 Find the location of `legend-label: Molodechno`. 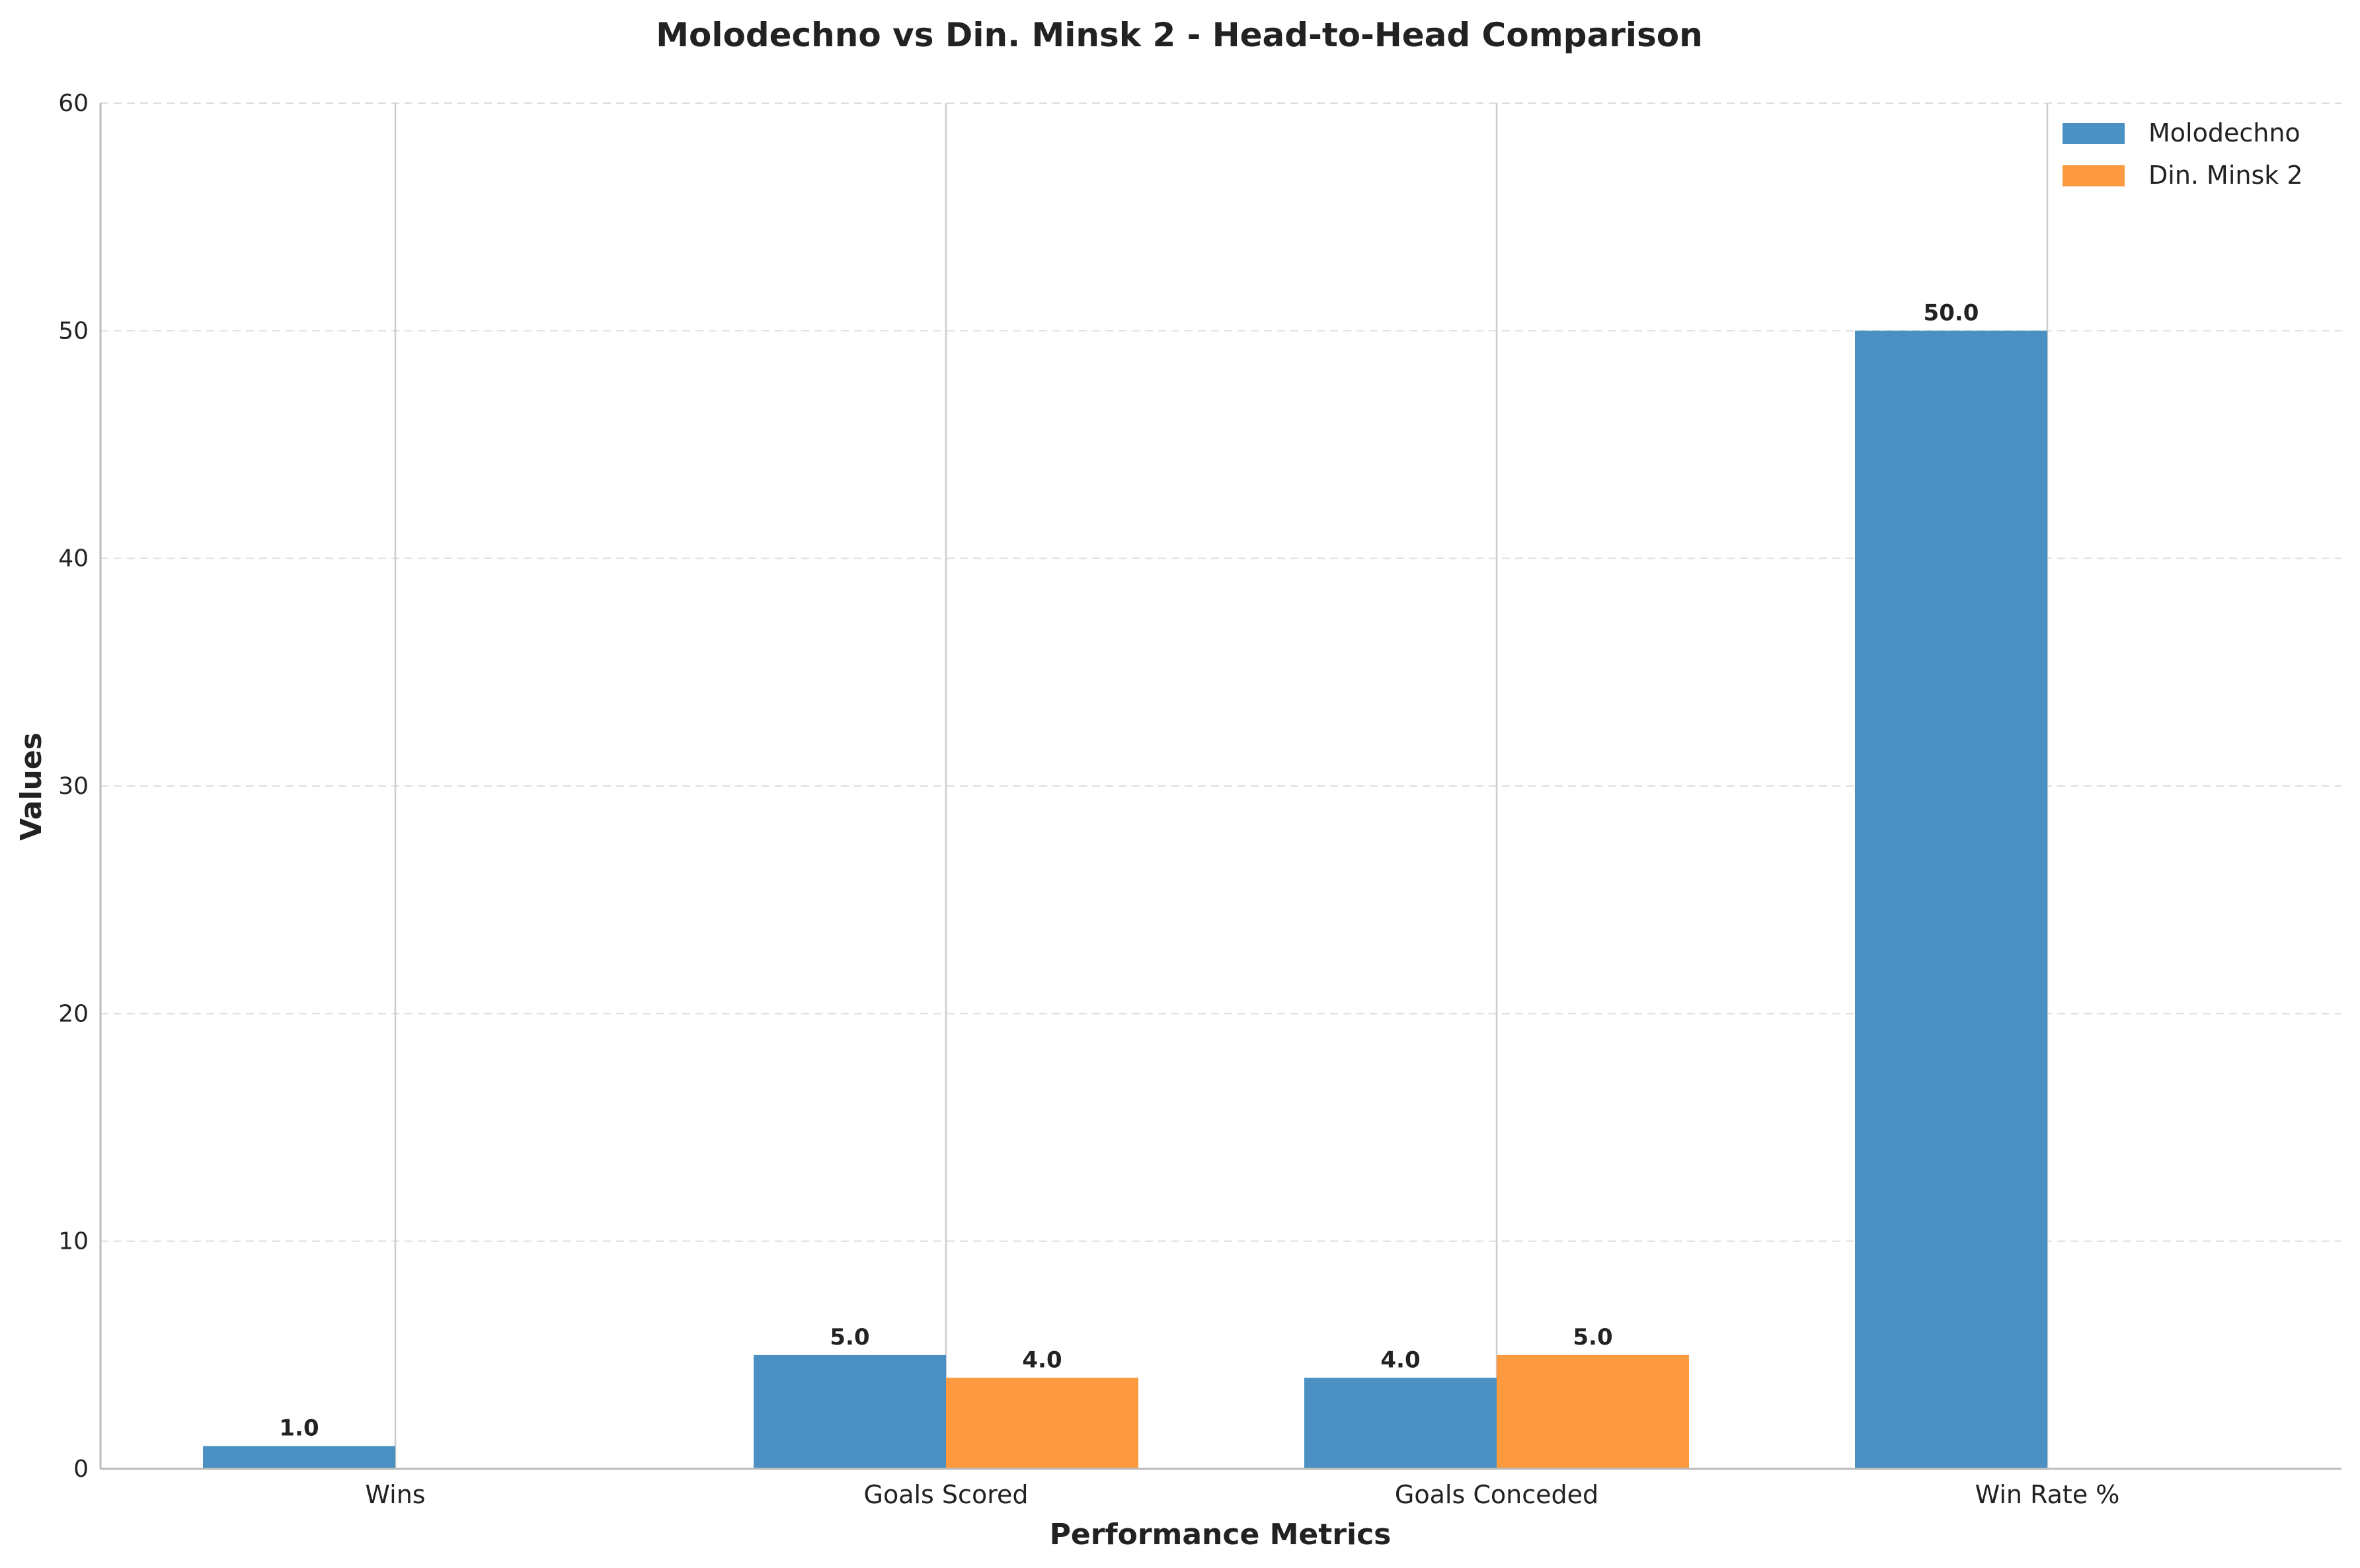

legend-label: Molodechno is located at coordinates (2224, 132).